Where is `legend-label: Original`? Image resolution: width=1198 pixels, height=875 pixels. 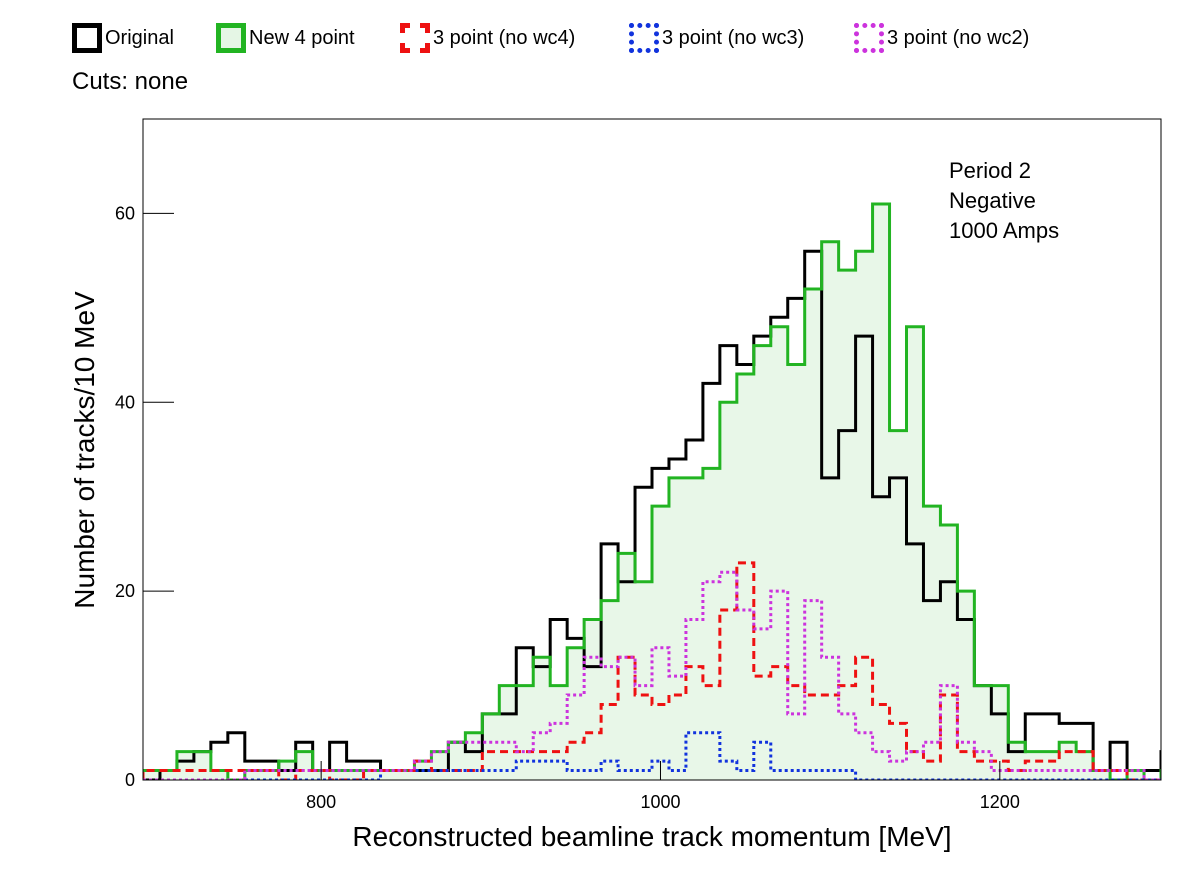
legend-label: Original is located at coordinates (139, 37).